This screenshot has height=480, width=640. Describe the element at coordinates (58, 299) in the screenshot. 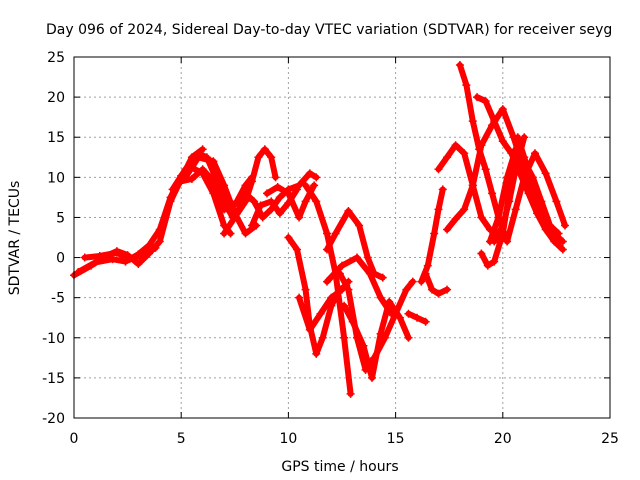

I see `y-tick-label: -5` at that location.